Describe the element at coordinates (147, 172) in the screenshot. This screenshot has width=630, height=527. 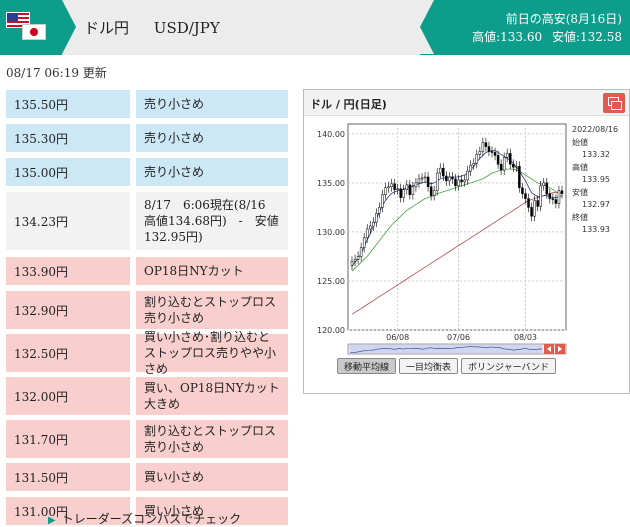
I see `order-row: 135.00円 売り小さめ` at that location.